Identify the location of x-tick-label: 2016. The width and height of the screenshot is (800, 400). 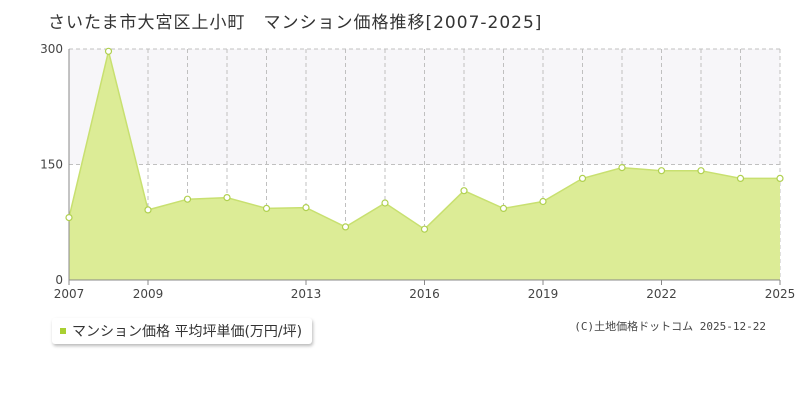
(424, 294).